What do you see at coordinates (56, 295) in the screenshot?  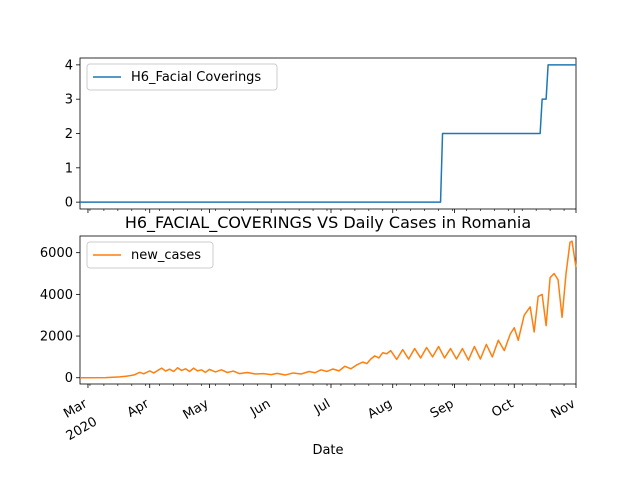 I see `y-tick-label: 4000` at bounding box center [56, 295].